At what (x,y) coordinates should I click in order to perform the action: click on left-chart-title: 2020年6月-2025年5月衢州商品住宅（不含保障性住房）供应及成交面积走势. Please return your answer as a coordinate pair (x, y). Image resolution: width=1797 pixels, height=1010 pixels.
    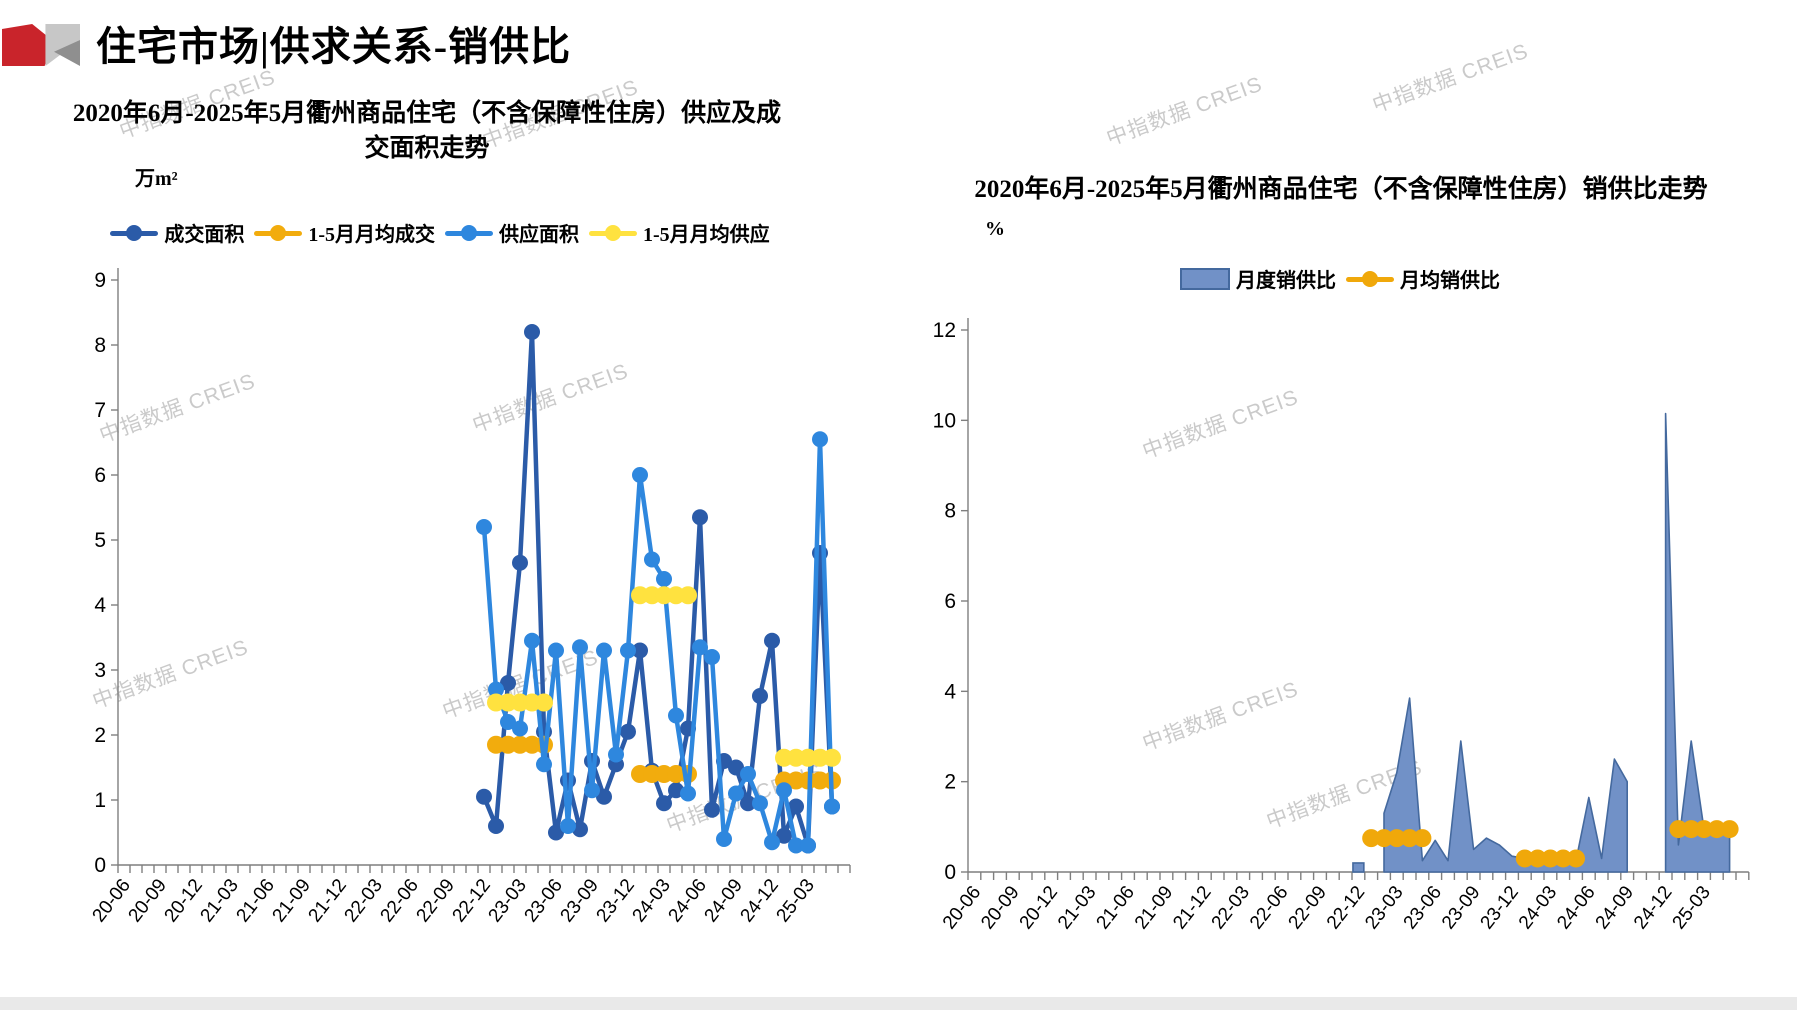
    Looking at the image, I should click on (427, 131).